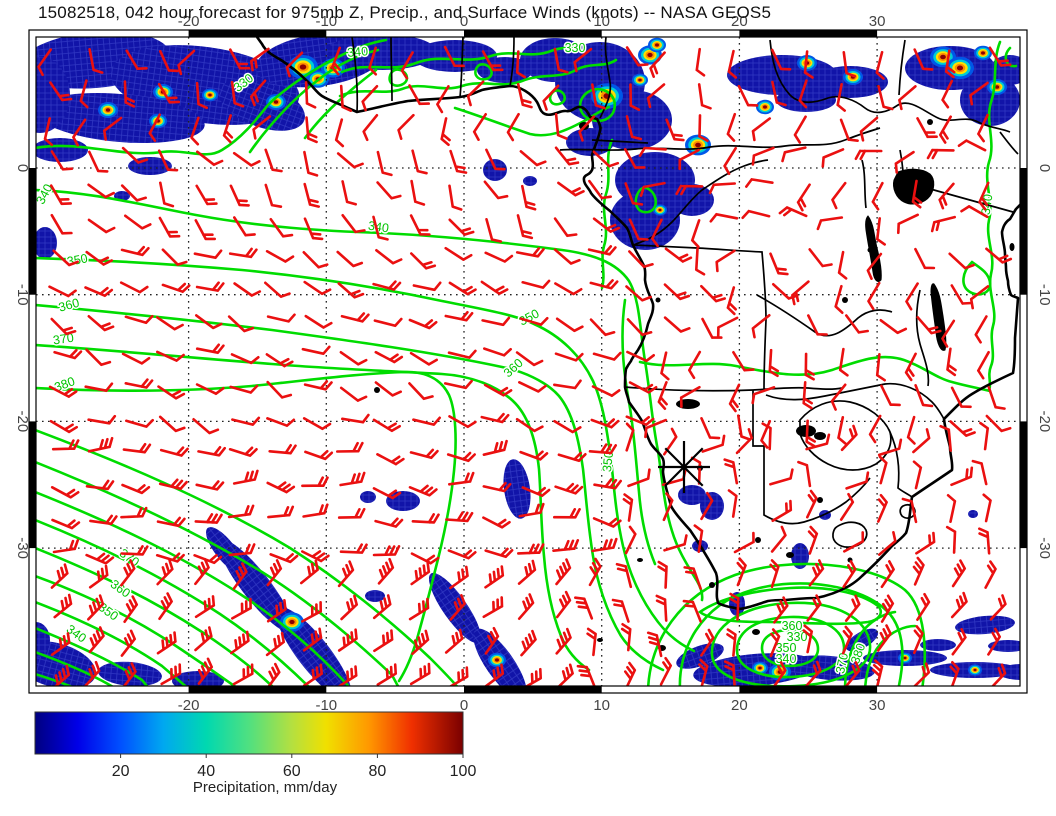 This screenshot has width=1056, height=816. I want to click on axis-tick-label-bottom: 0, so click(464, 705).